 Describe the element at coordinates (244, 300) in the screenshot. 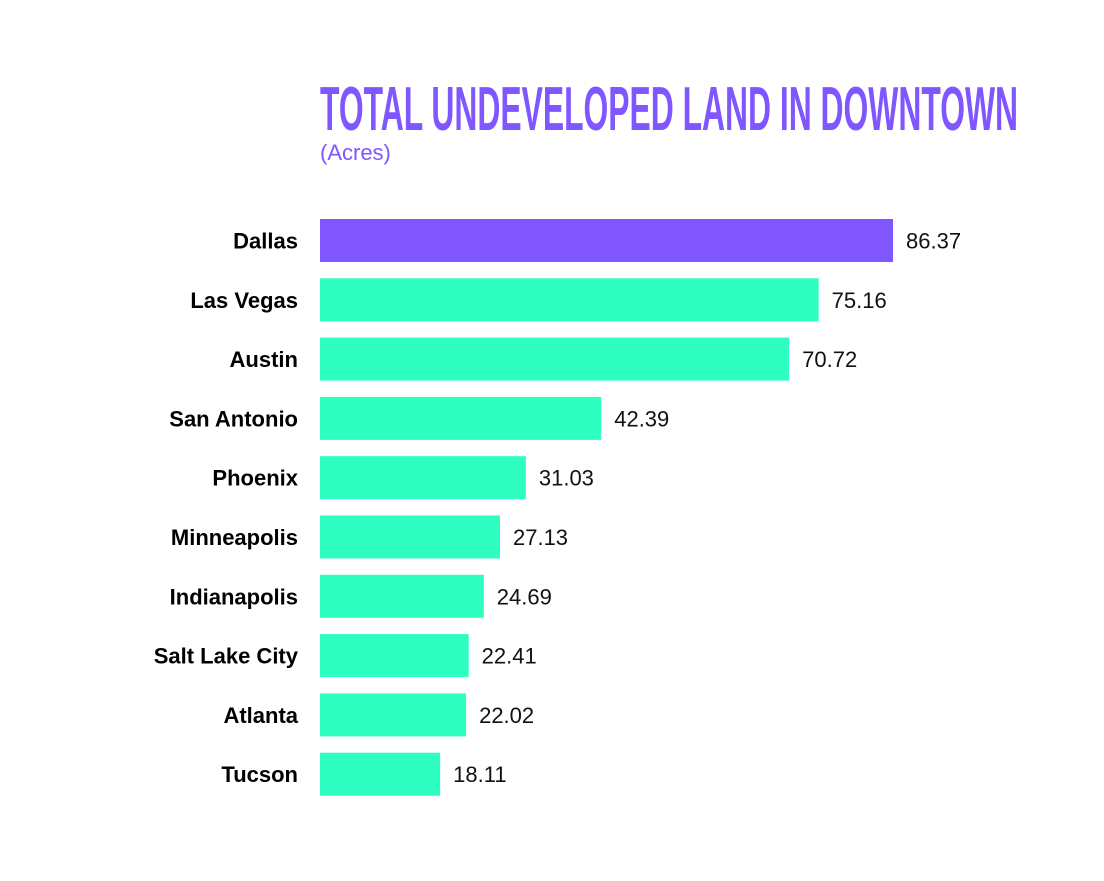

I see `category-label: Las Vegas` at that location.